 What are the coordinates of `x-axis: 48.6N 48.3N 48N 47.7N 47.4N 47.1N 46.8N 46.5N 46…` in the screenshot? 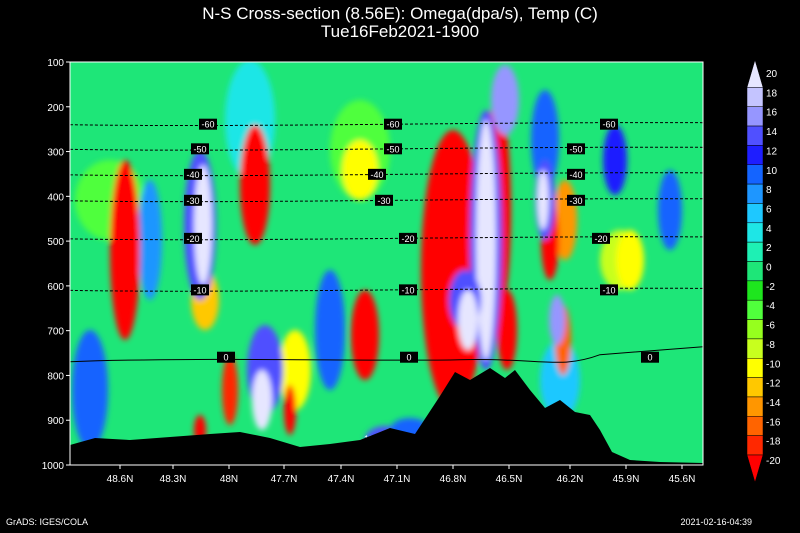 It's located at (401, 475).